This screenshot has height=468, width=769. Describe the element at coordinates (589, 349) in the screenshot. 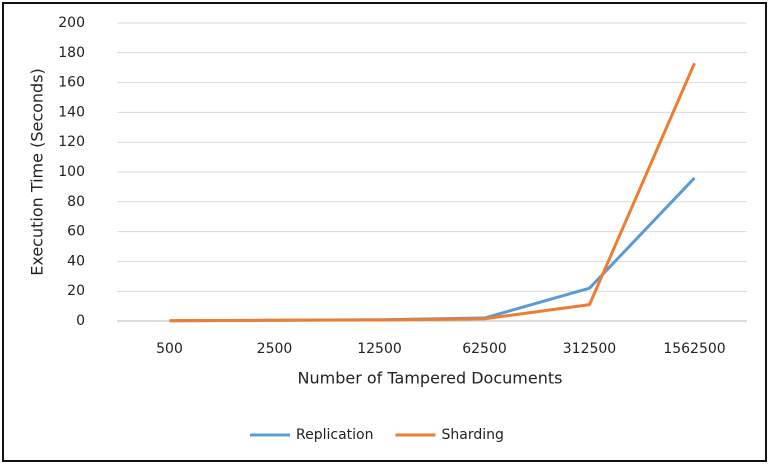

I see `x-tick-label: 312500` at that location.